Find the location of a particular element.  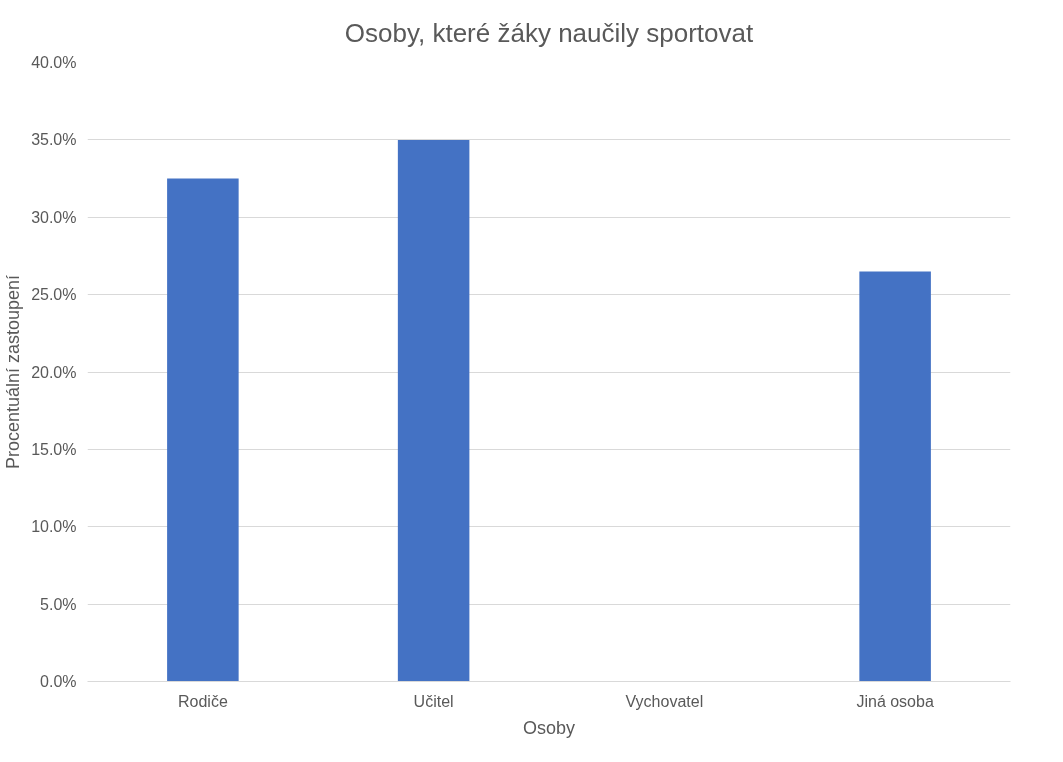

y-tick-label: 25.0% is located at coordinates (54, 295).